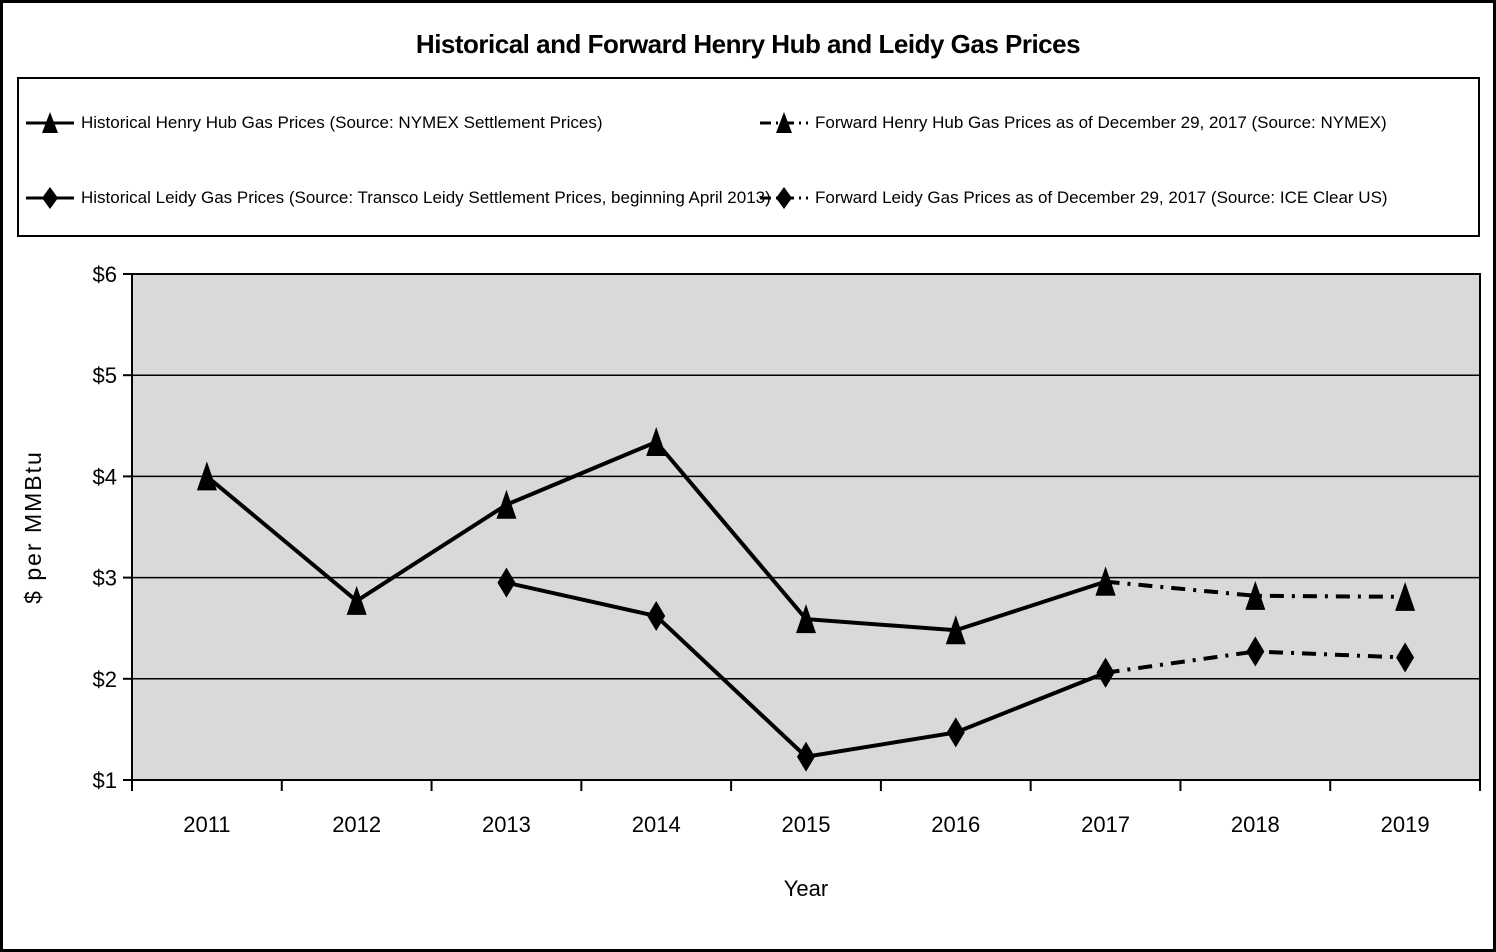  Describe the element at coordinates (50, 122) in the screenshot. I see `solid-line-triangle-marker-icon` at that location.